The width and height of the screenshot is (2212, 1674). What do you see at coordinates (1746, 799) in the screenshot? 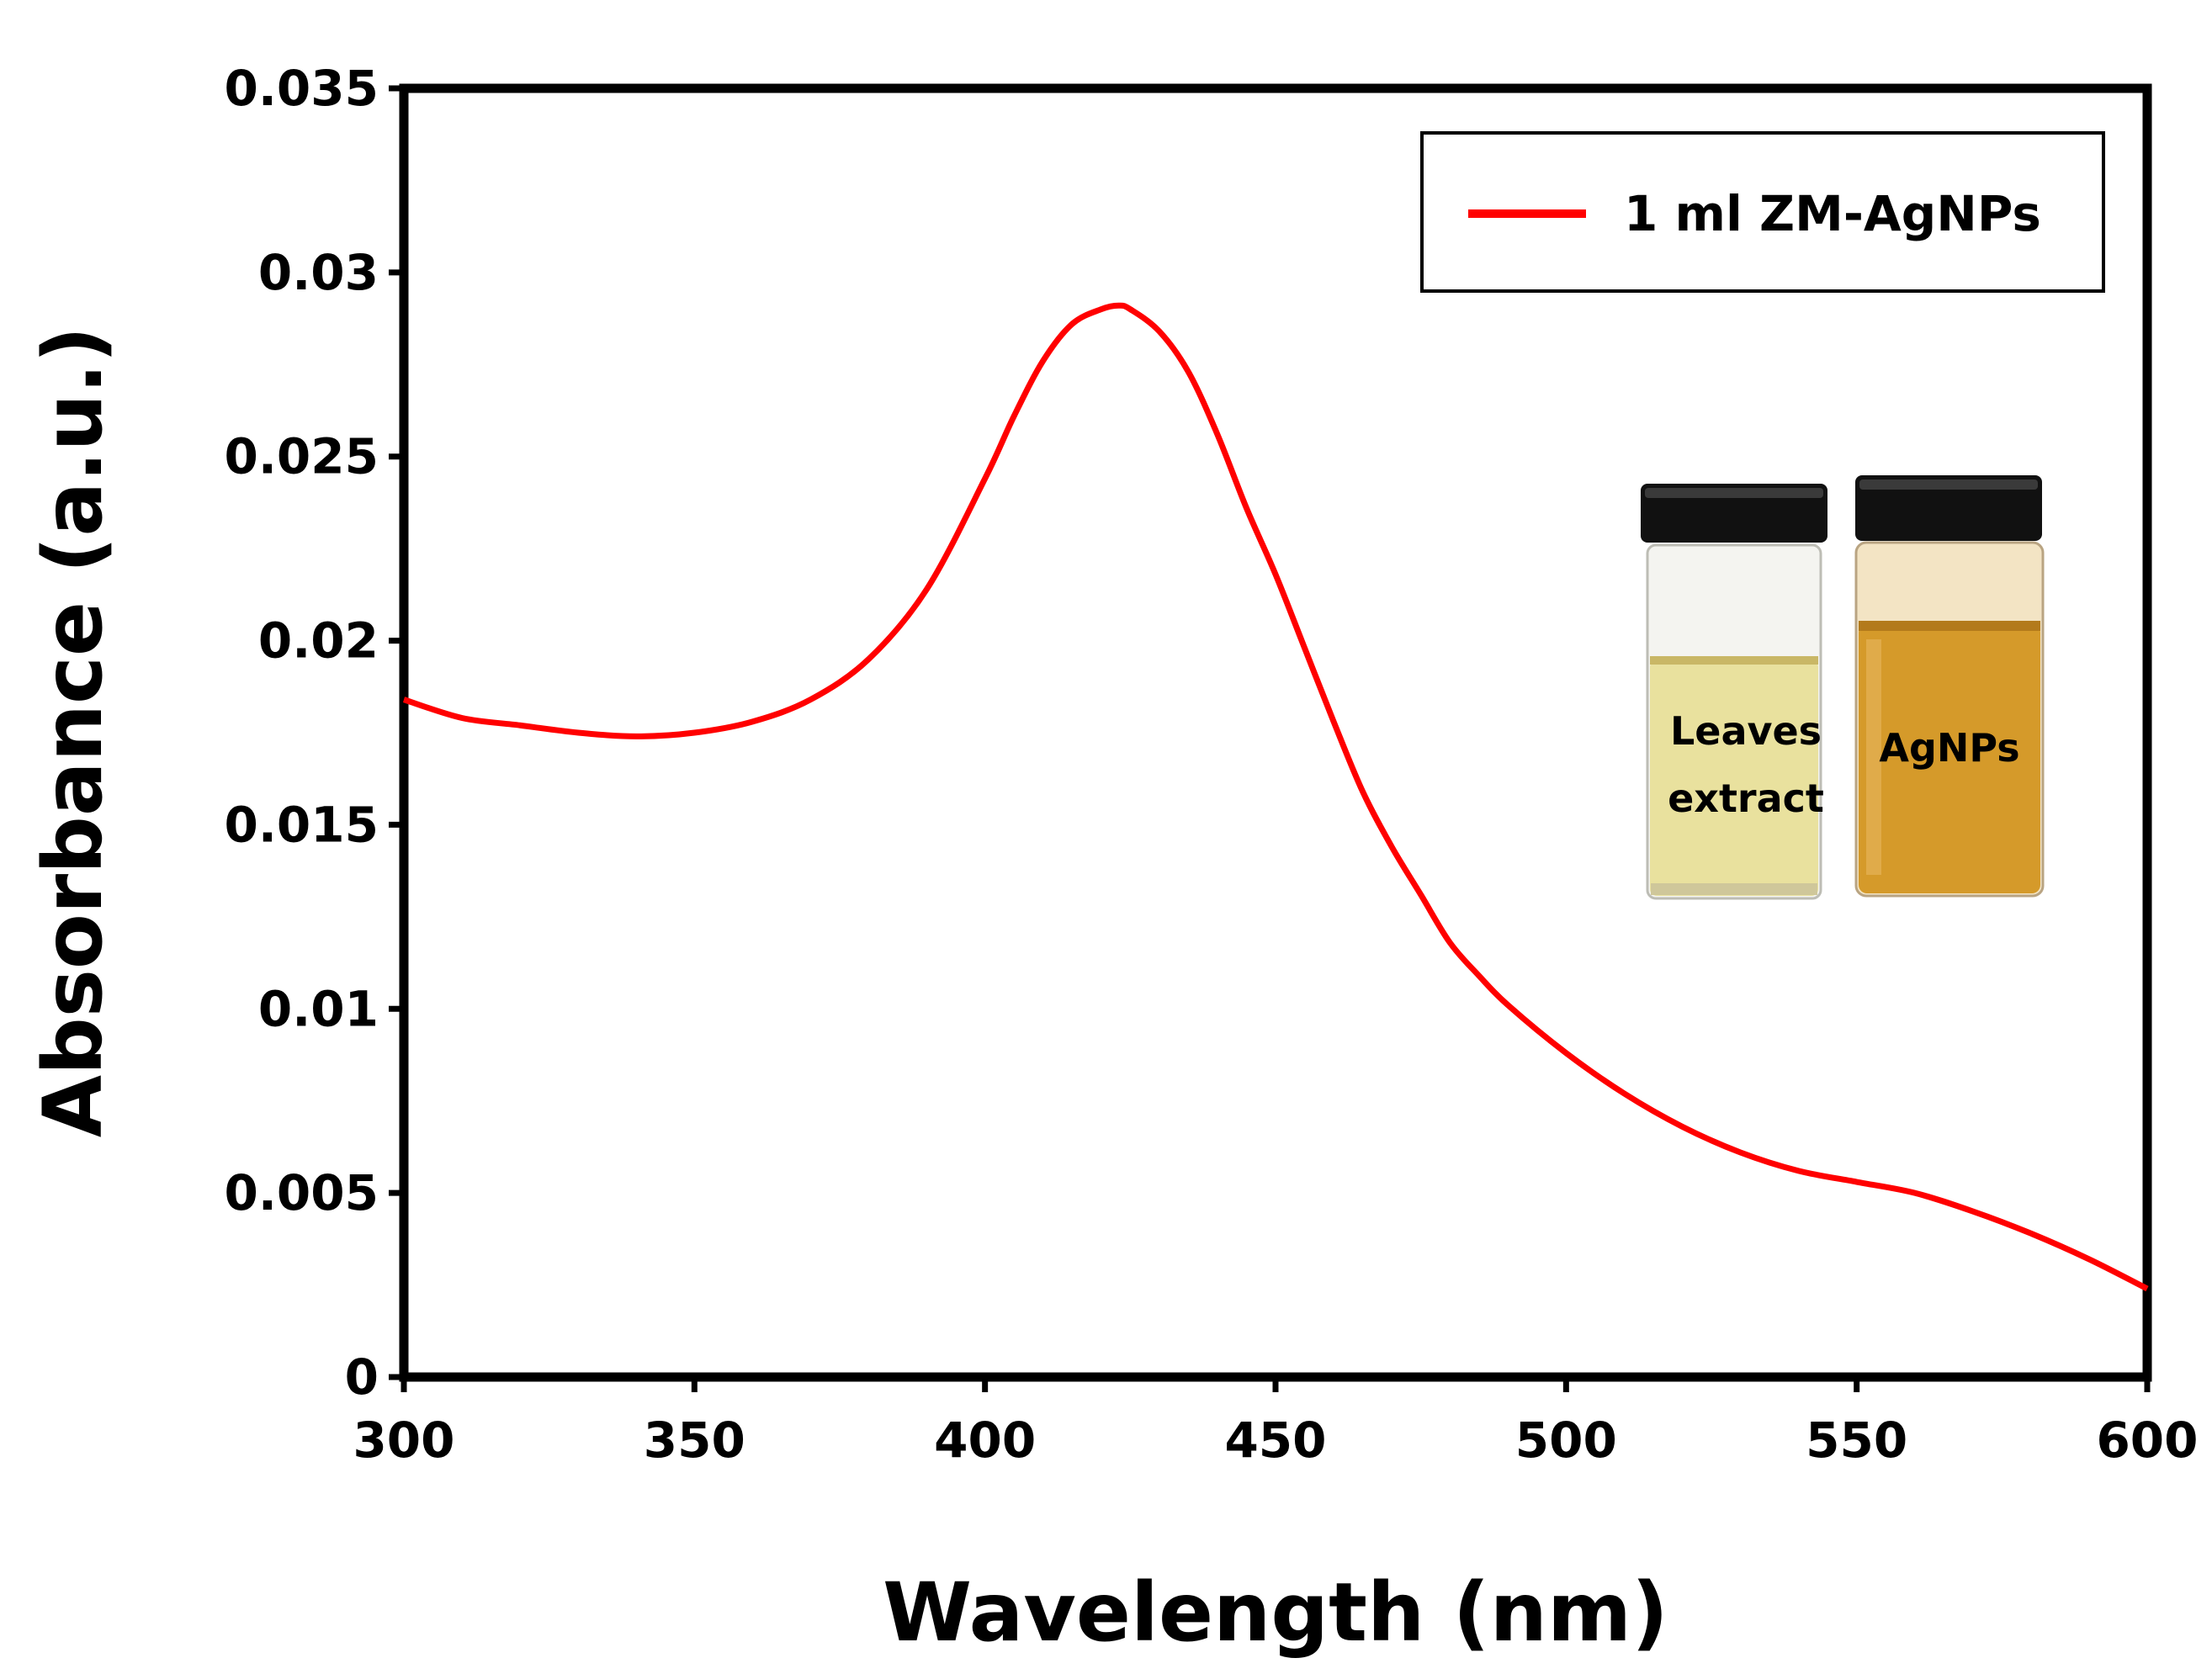
I see `vial-leaves-label-line2: extract` at bounding box center [1746, 799].